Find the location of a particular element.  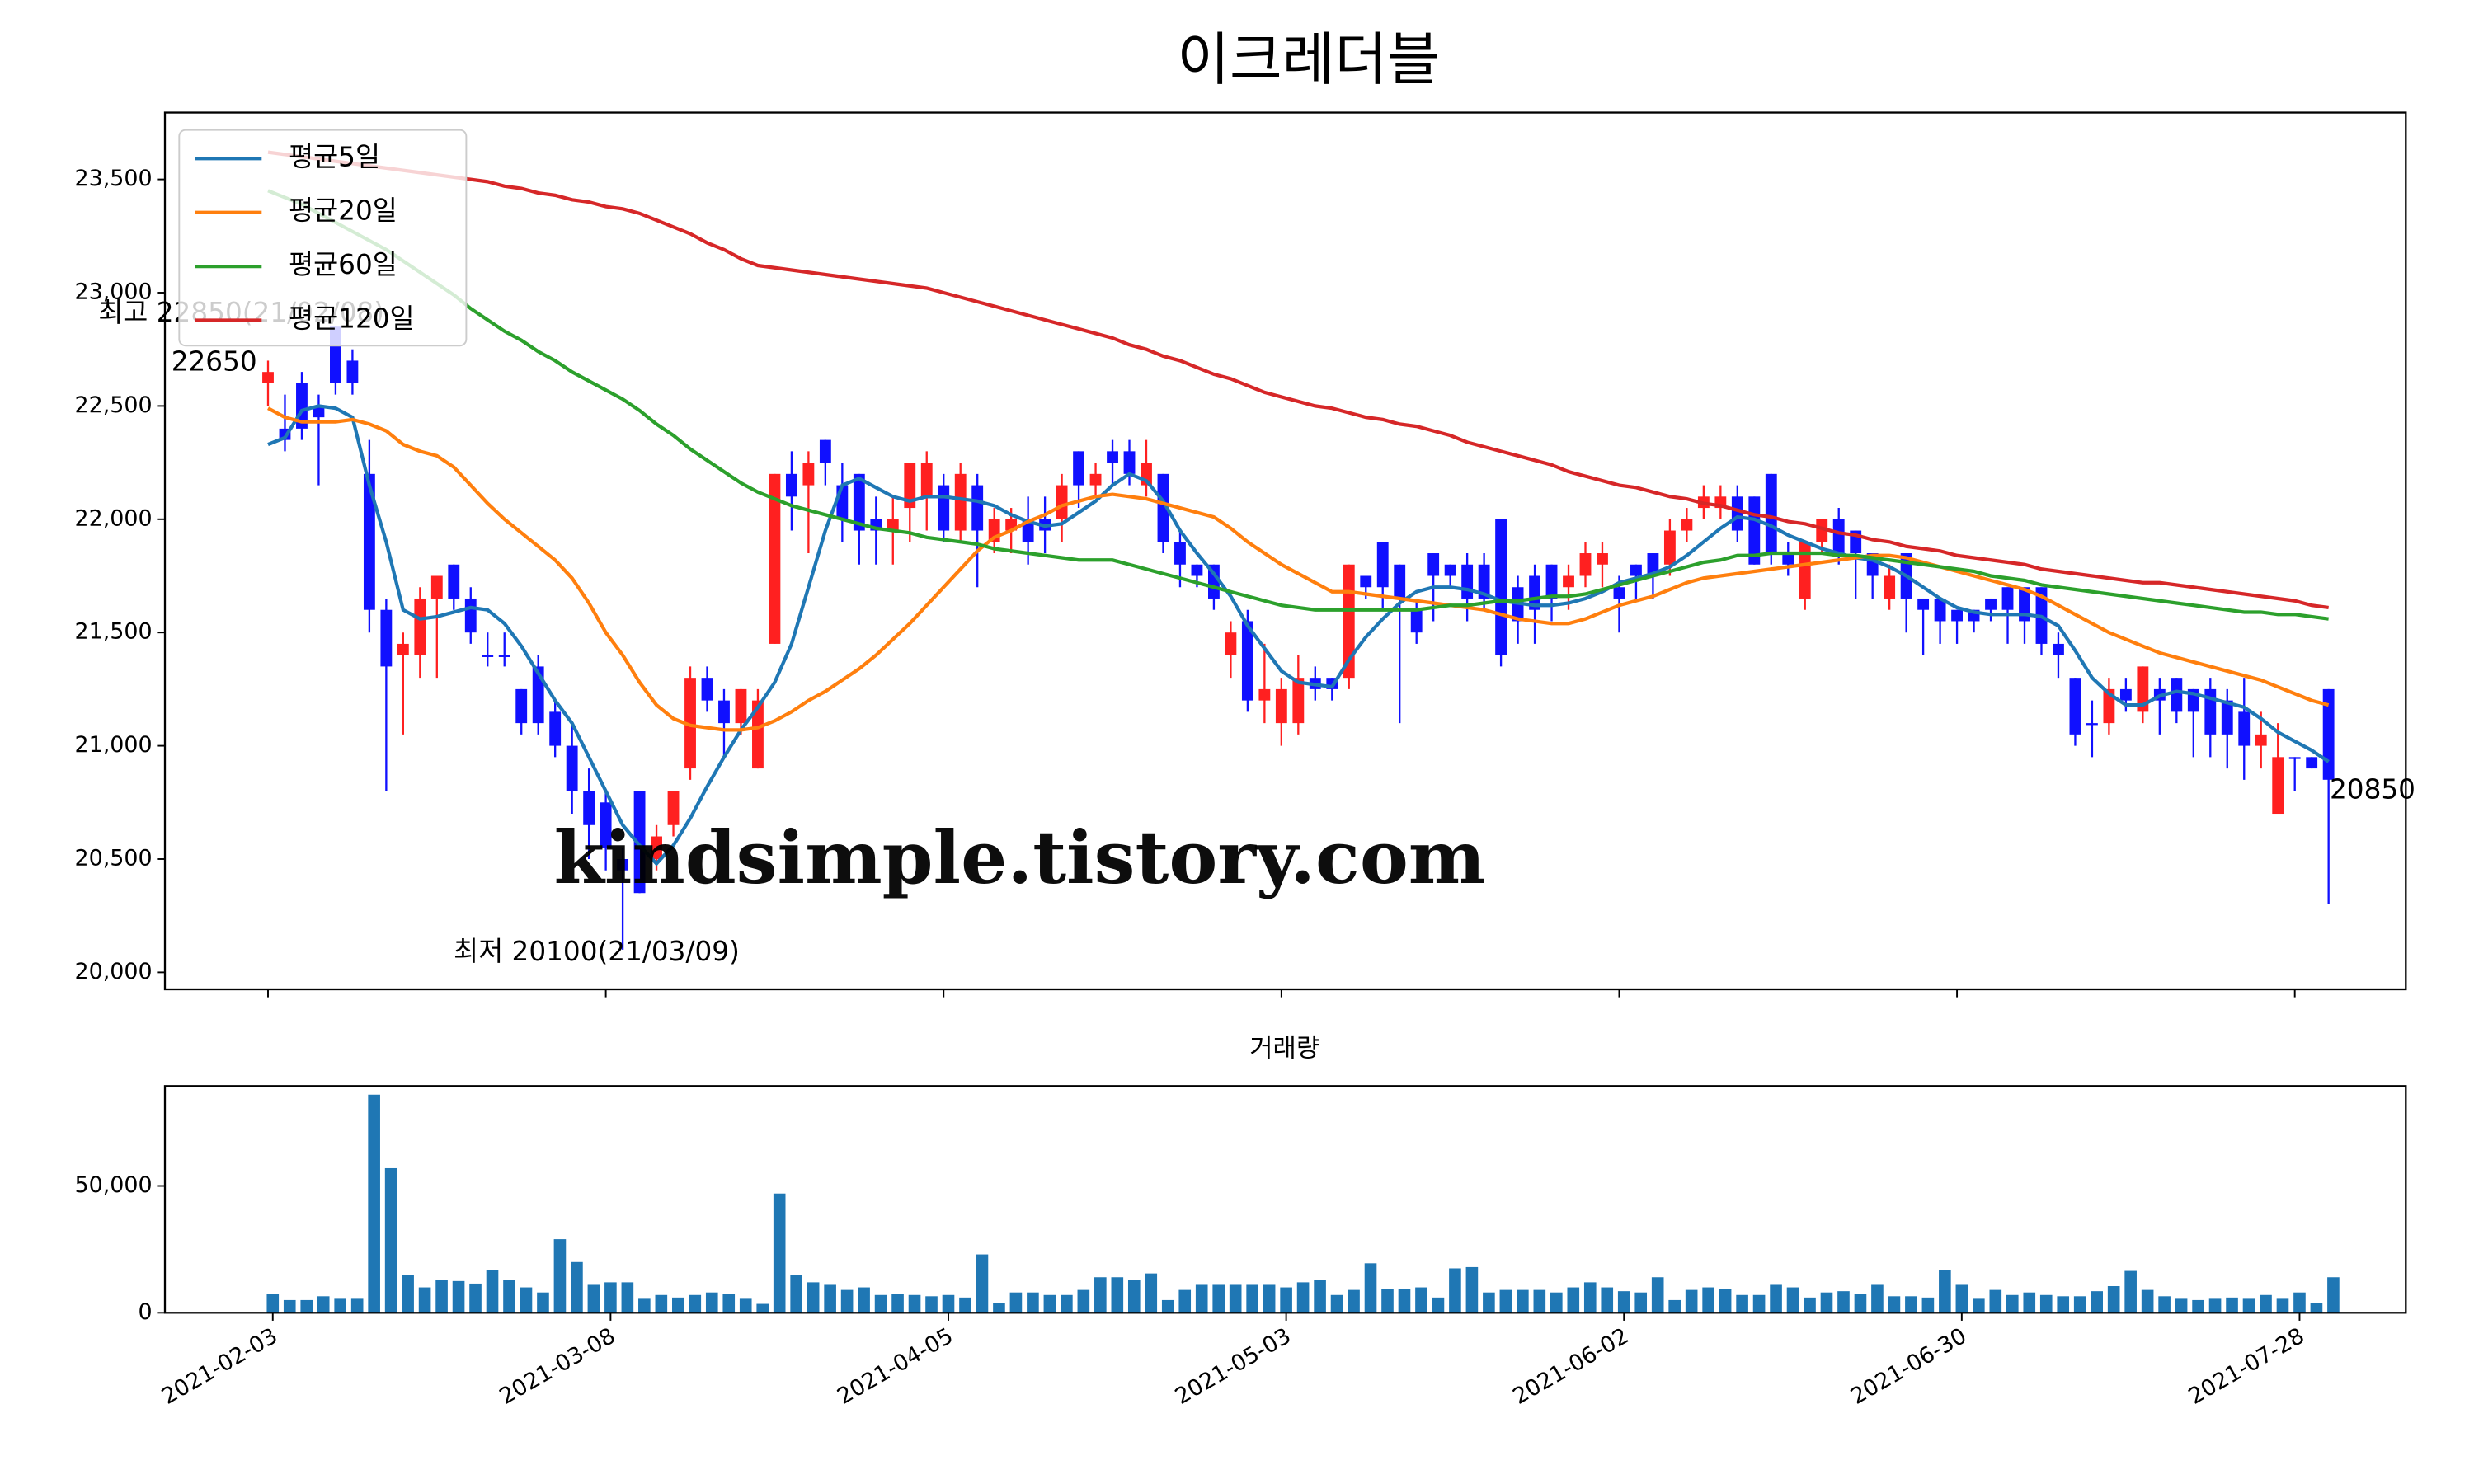

annotation: 최저 20100(21/03/09) is located at coordinates (597, 951).